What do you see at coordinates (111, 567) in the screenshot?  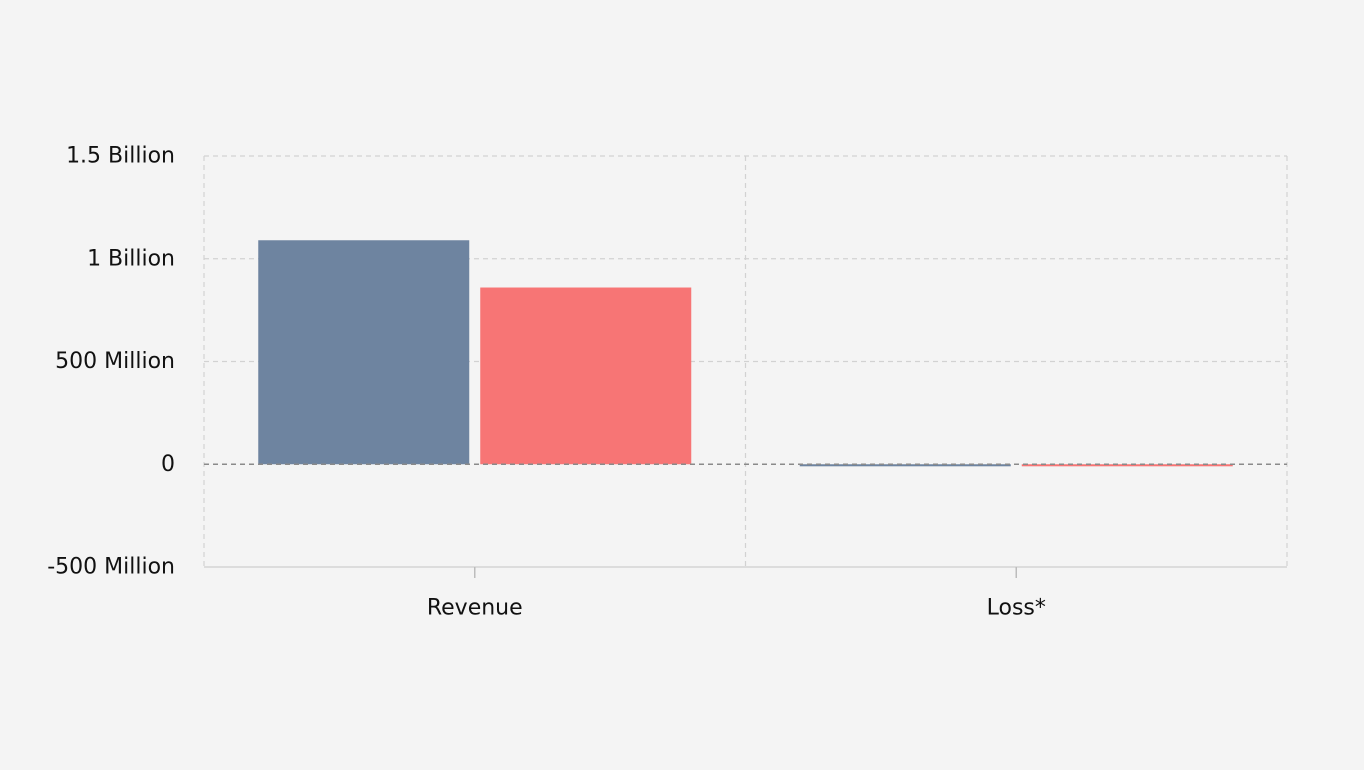 I see `y-tick-label: -500 Million` at bounding box center [111, 567].